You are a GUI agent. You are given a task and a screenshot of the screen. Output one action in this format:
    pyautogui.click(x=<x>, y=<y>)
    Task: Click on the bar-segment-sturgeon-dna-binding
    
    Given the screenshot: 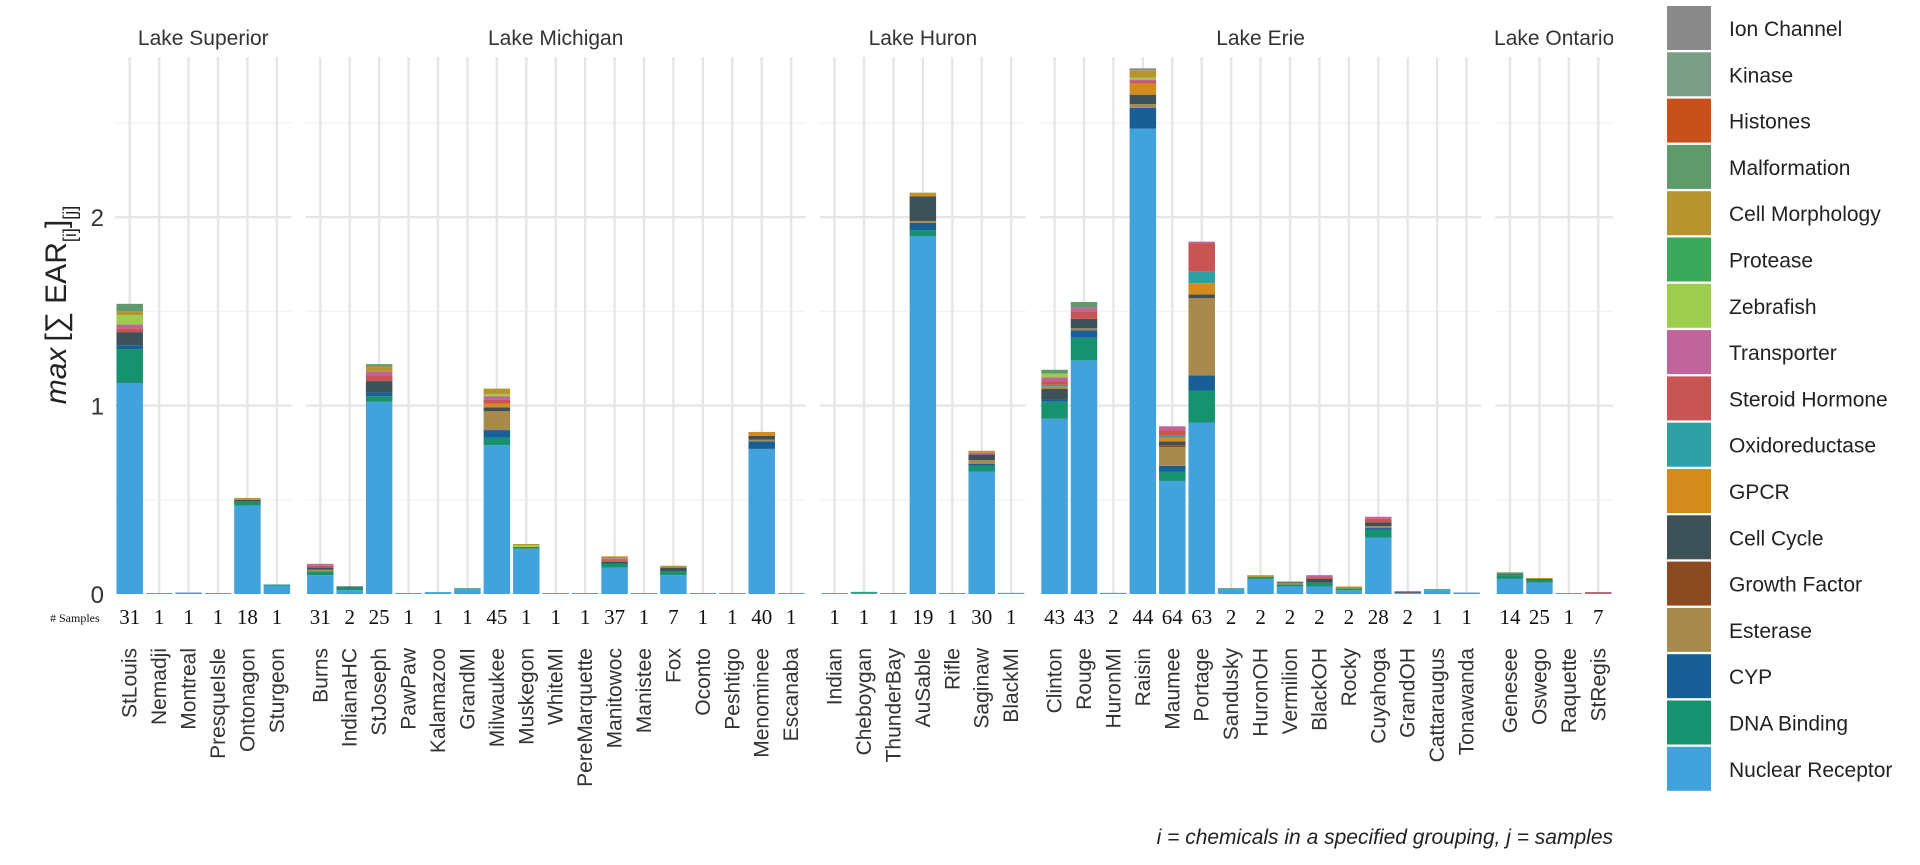 What is the action you would take?
    pyautogui.click(x=277, y=585)
    